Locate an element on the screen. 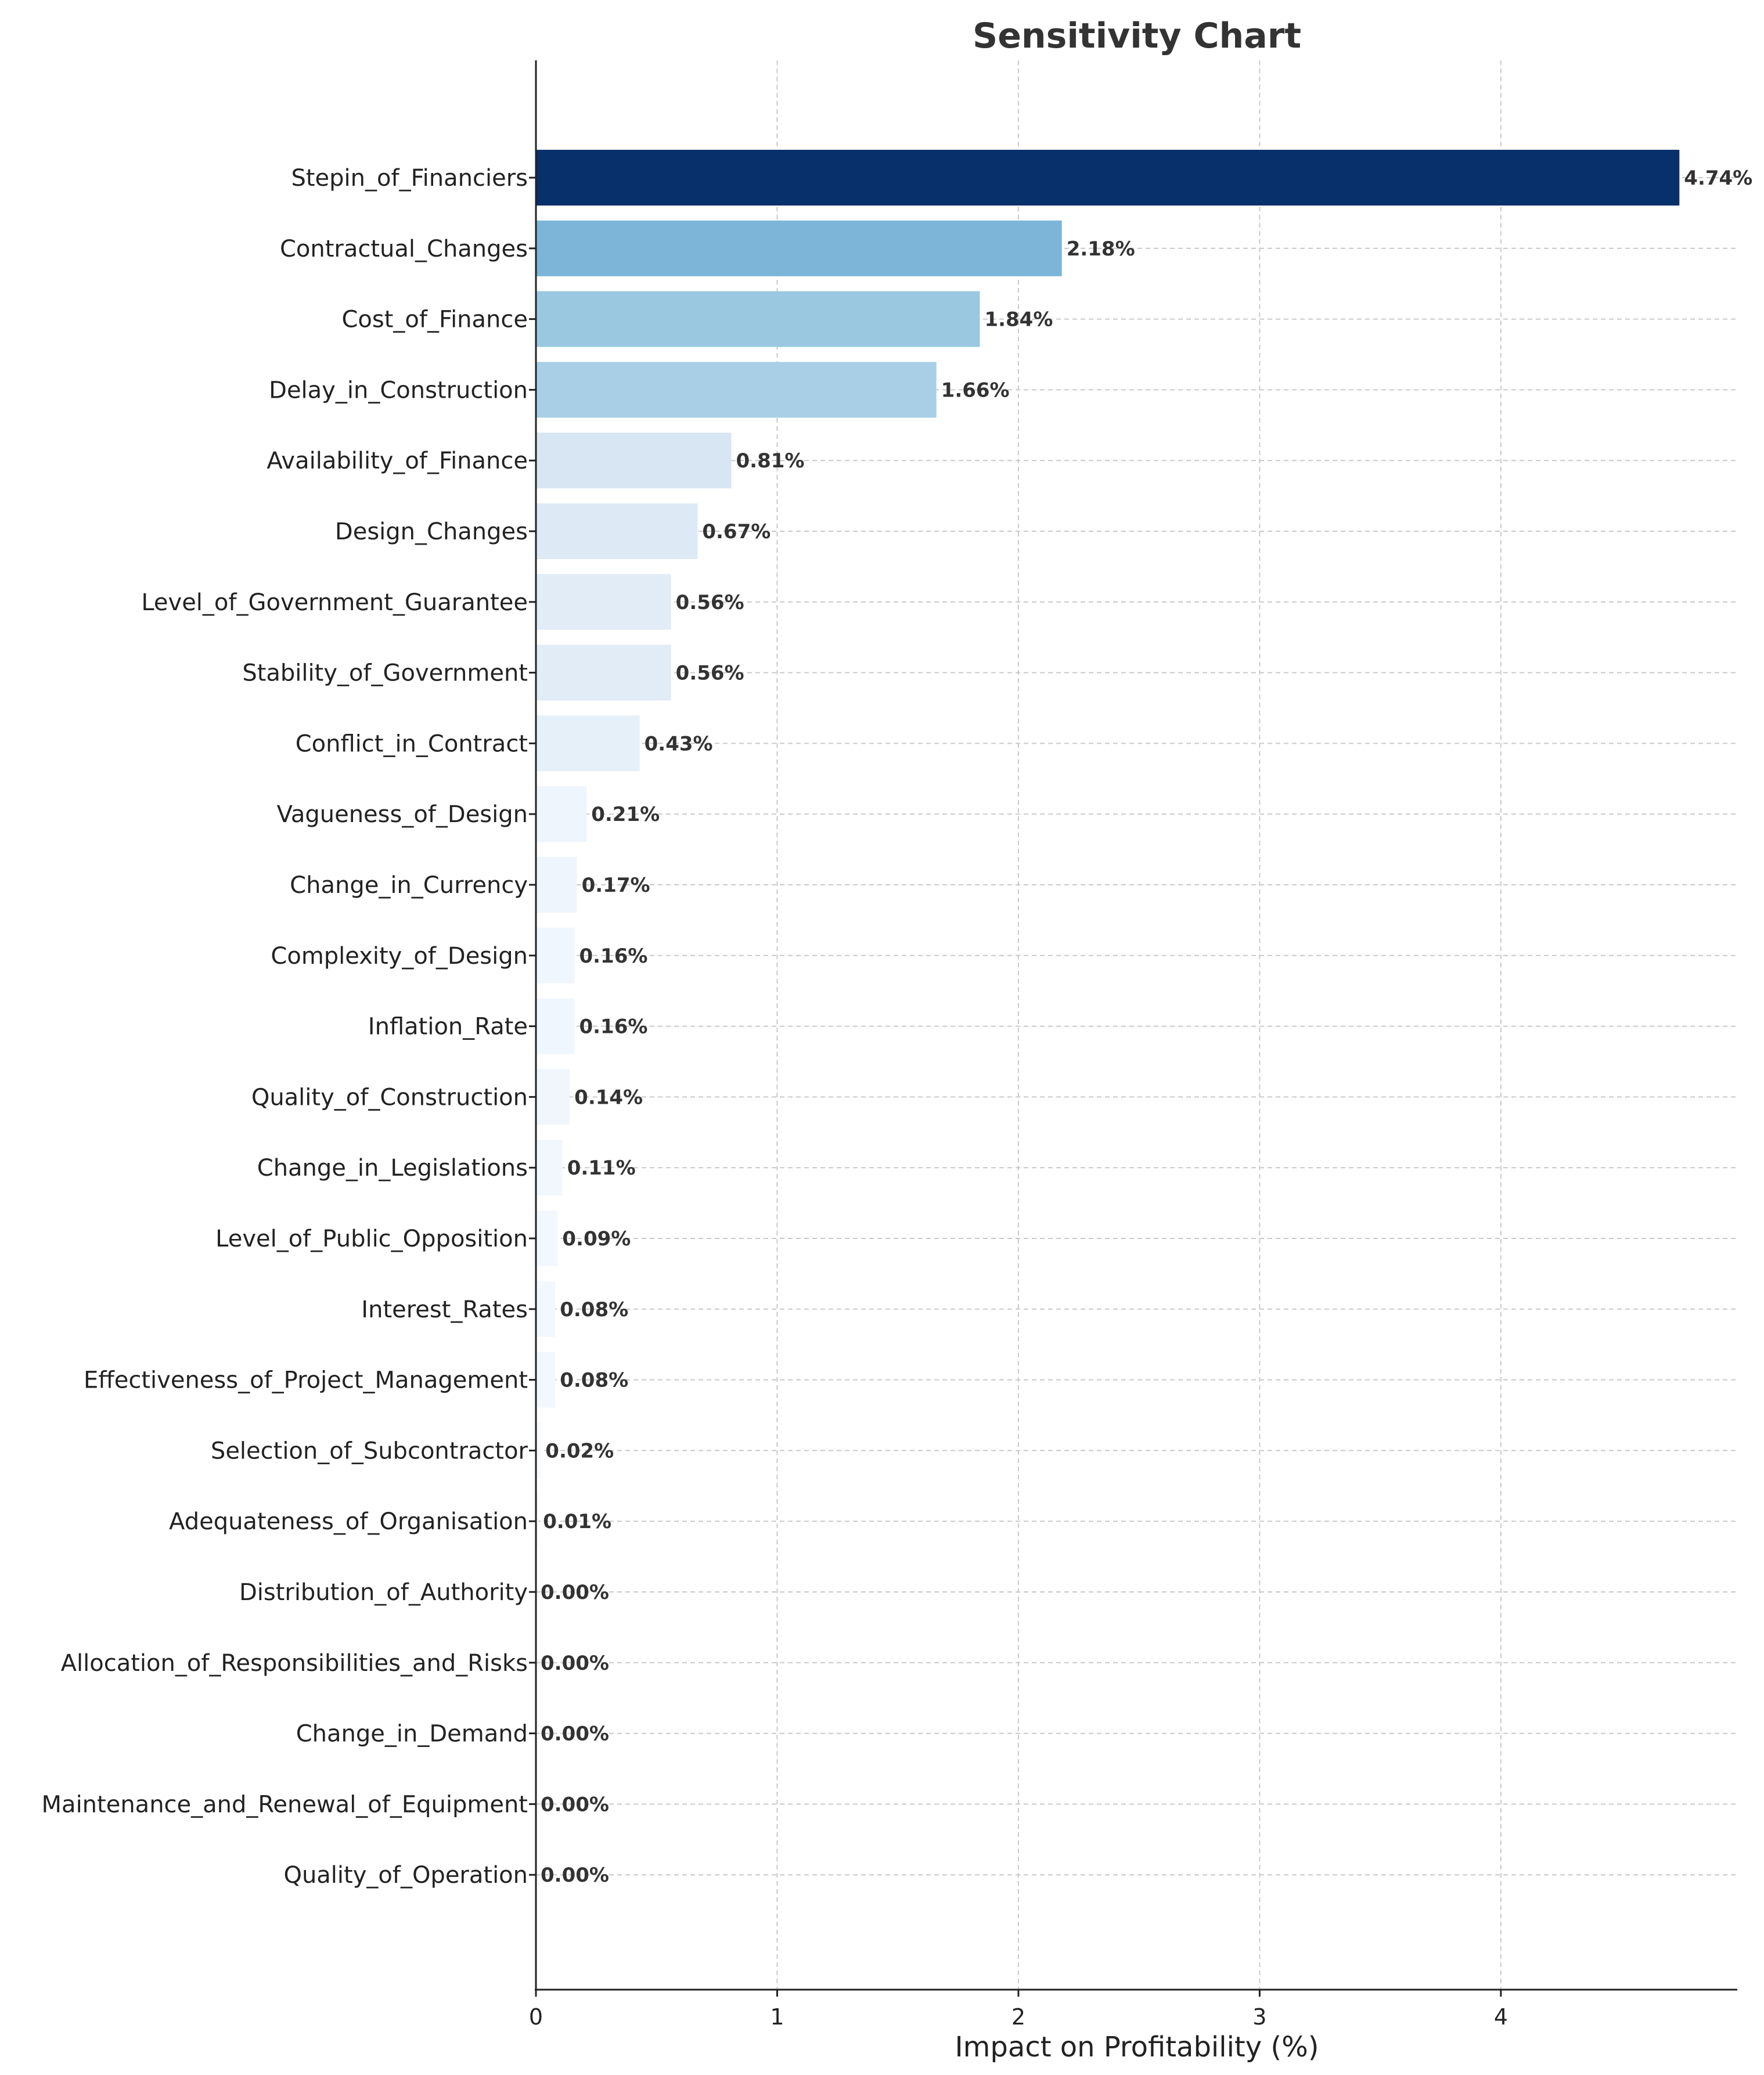  category-label: Stability_of_Government is located at coordinates (385, 673).